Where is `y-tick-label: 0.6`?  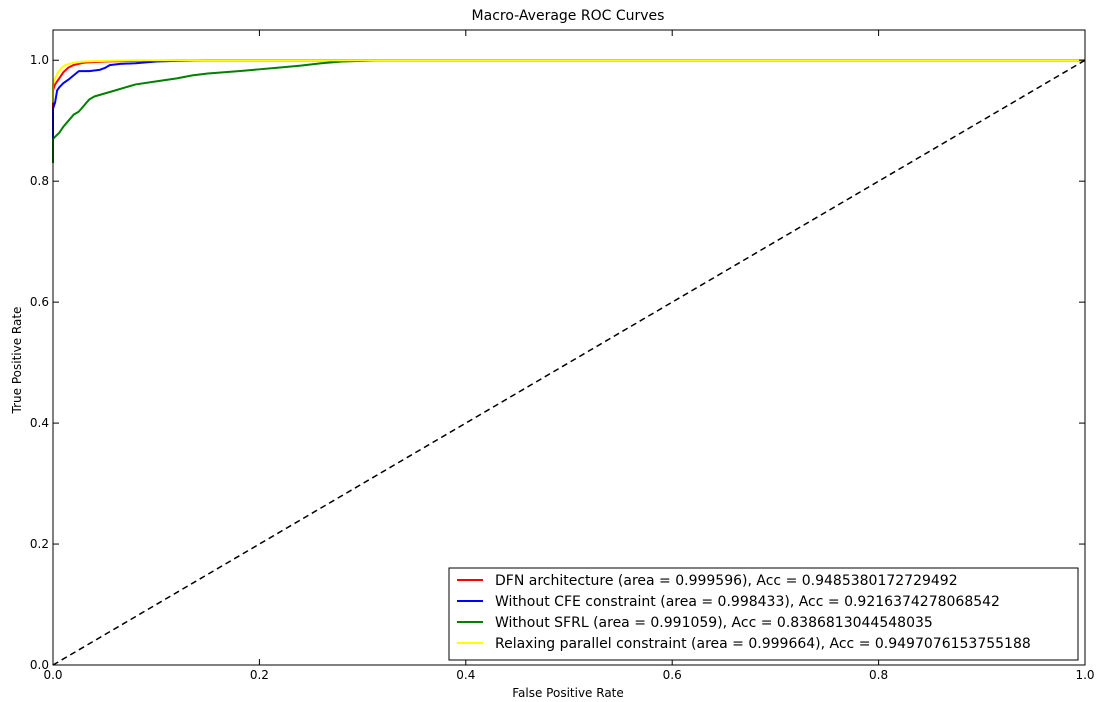 y-tick-label: 0.6 is located at coordinates (39, 302).